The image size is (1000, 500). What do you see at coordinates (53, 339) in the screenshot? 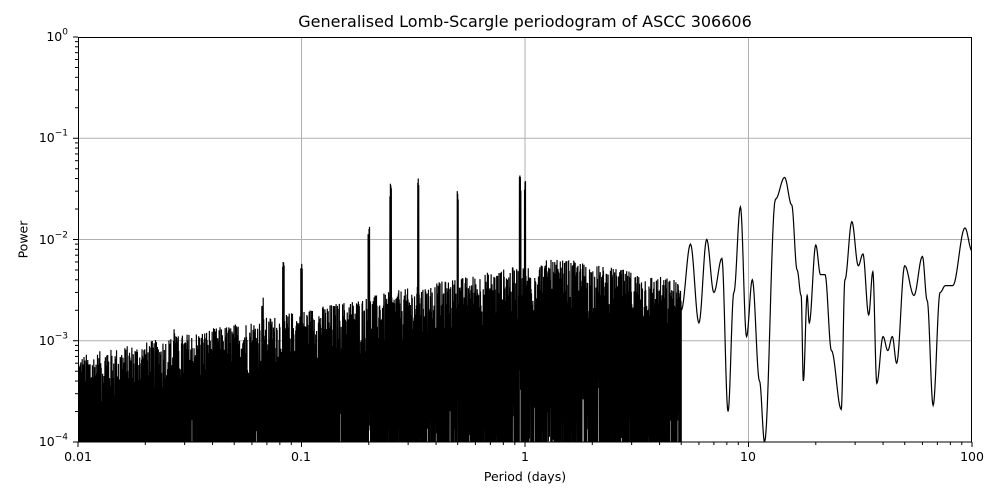
I see `y-tick-label: 10⁻³` at bounding box center [53, 339].